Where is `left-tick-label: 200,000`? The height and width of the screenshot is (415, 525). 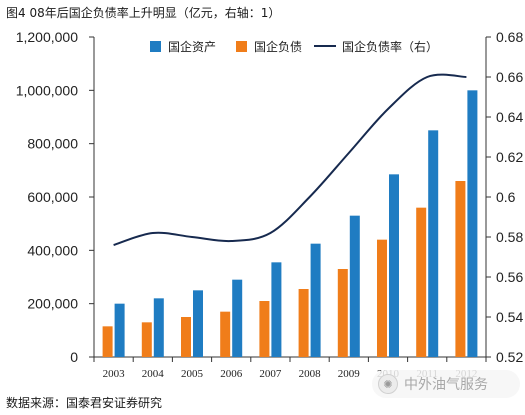 left-tick-label: 200,000 is located at coordinates (52, 304).